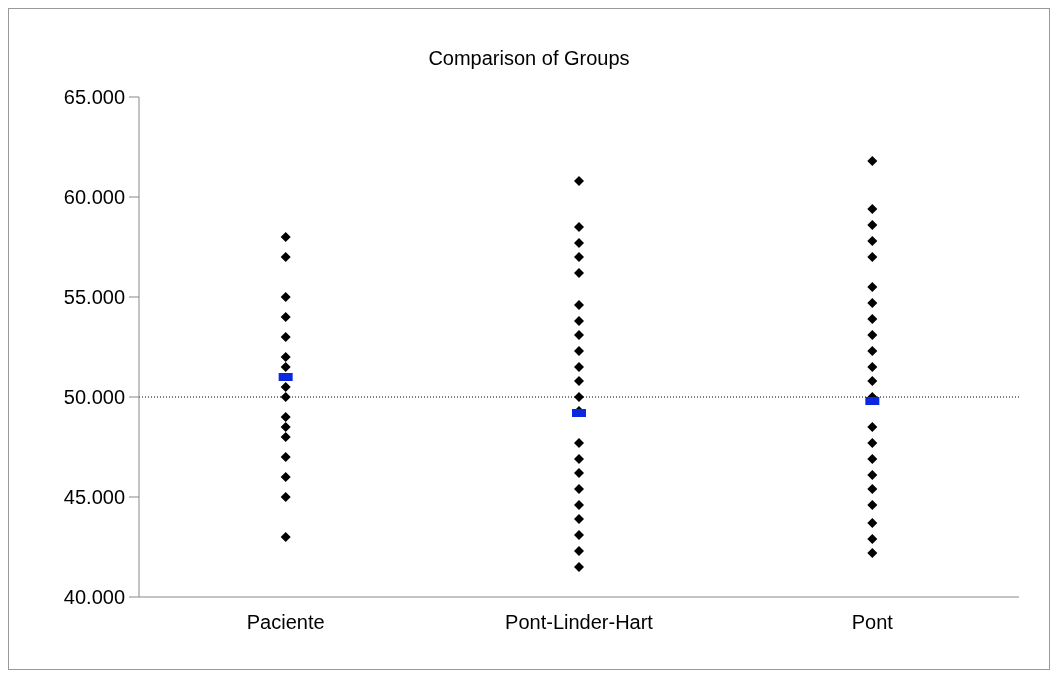 This screenshot has width=1063, height=675. Describe the element at coordinates (94, 397) in the screenshot. I see `y-tick-label: 50.000` at that location.